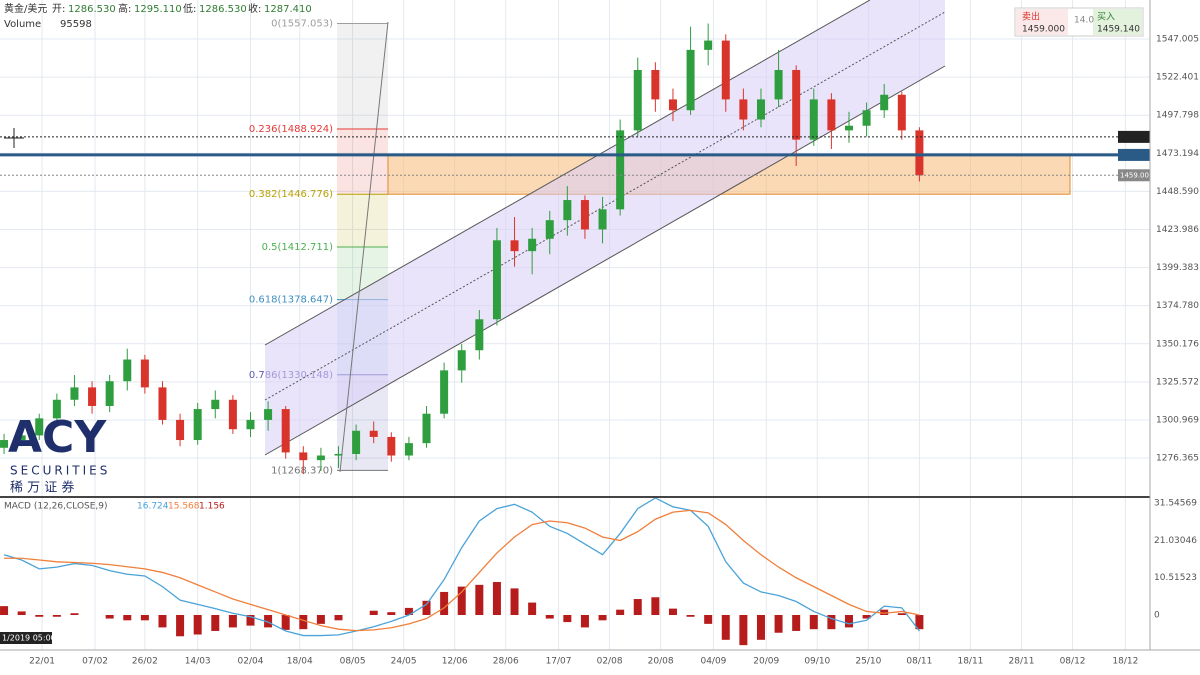 The height and width of the screenshot is (675, 1200). What do you see at coordinates (1118, 30) in the screenshot?
I see `buy-price: 1459.140` at bounding box center [1118, 30].